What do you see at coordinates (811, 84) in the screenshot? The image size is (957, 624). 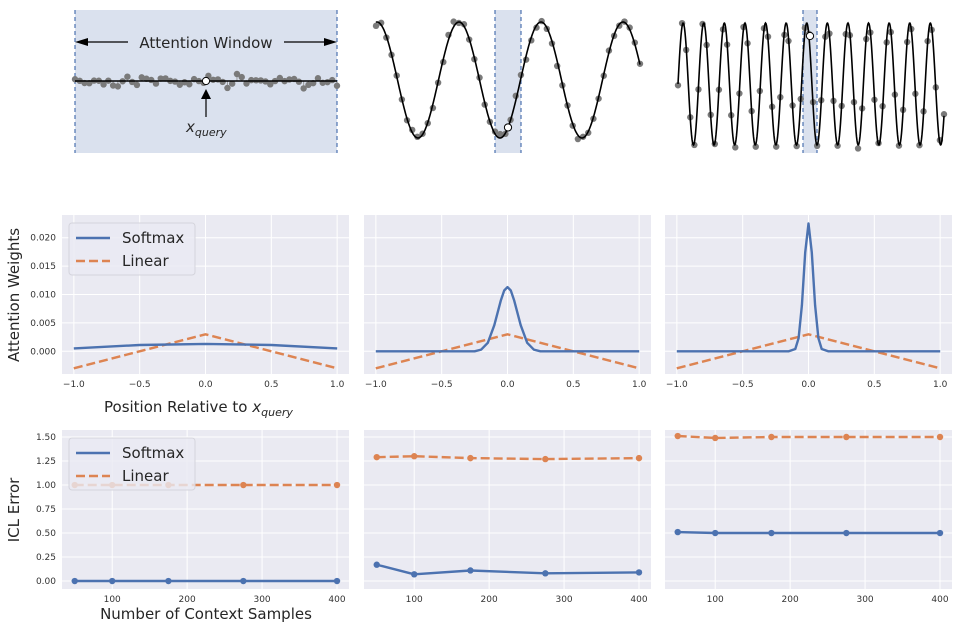 I see `fast-sine-curve` at bounding box center [811, 84].